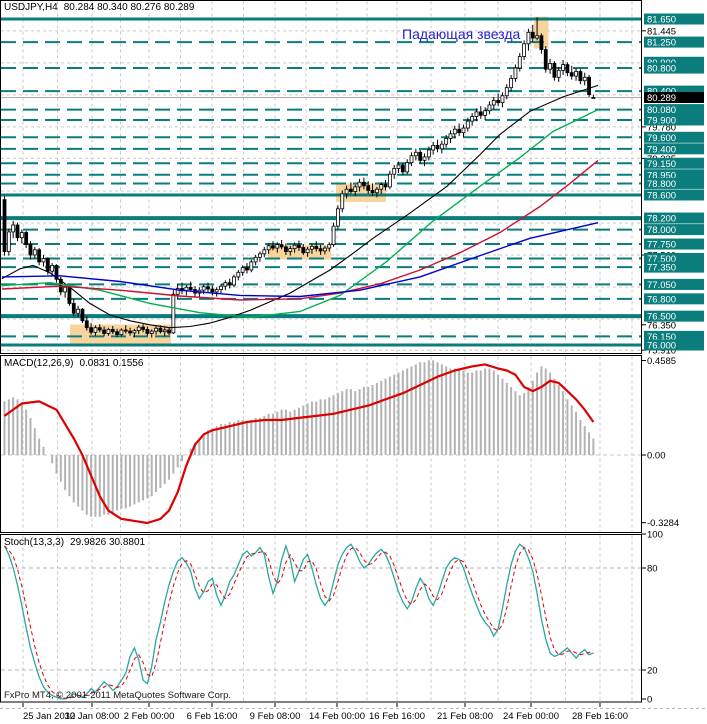 This screenshot has width=707, height=724. What do you see at coordinates (31, 7) in the screenshot?
I see `symbol-period-label: USDJPY,H4` at bounding box center [31, 7].